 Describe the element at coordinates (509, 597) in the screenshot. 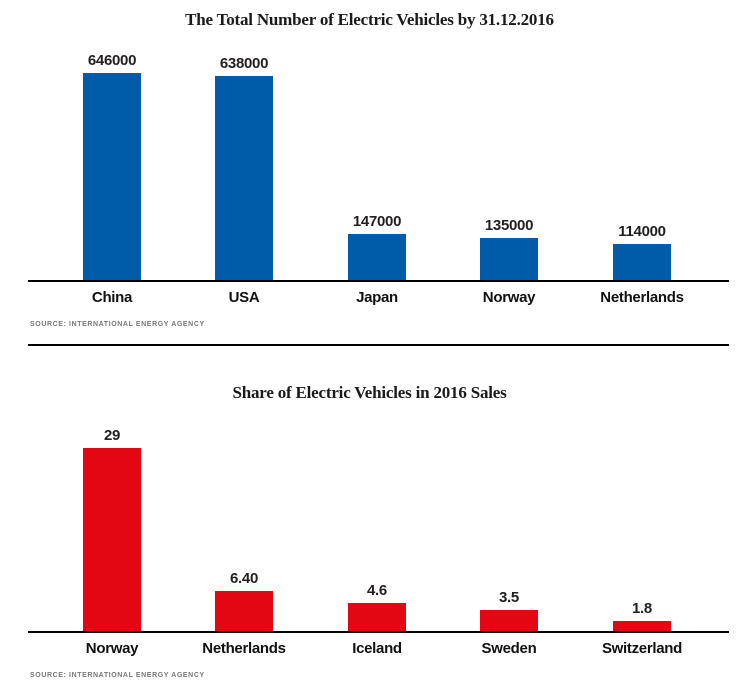

I see `value-label: 3.5` at that location.